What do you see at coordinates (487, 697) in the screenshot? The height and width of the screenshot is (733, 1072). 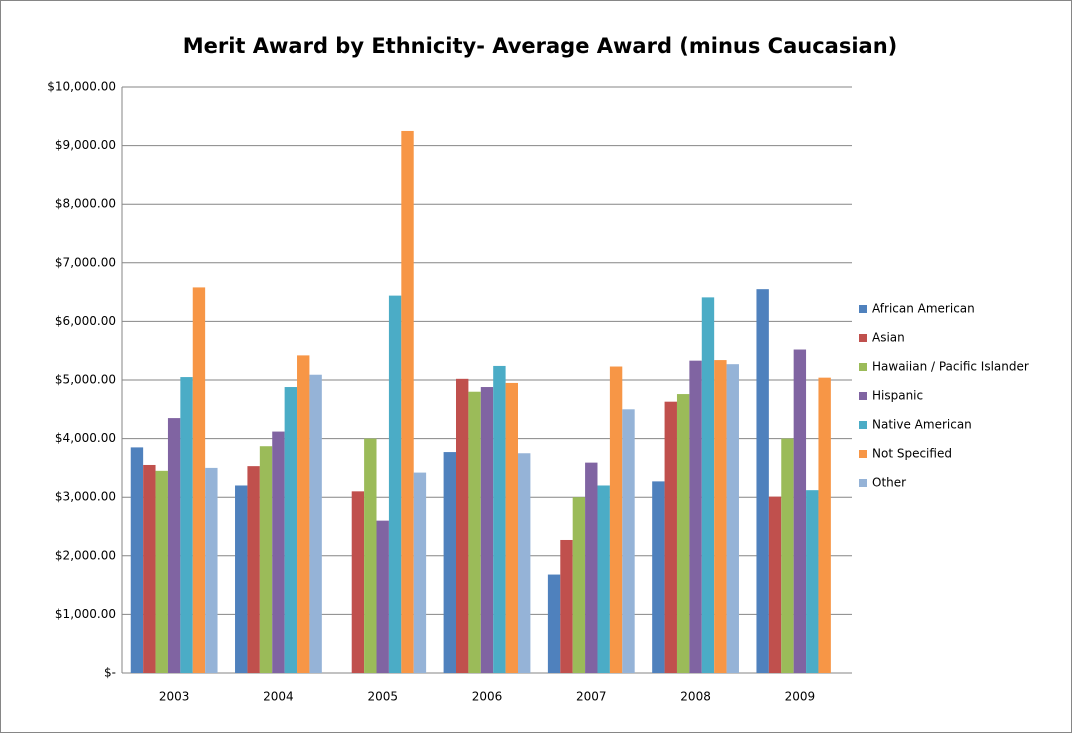 I see `x-tick-label: 2006` at bounding box center [487, 697].